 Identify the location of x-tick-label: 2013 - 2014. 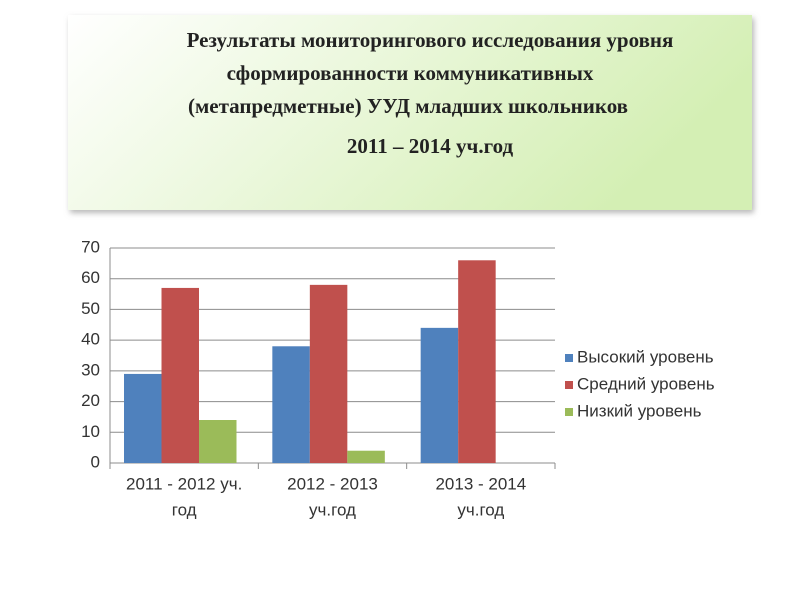
(480, 483).